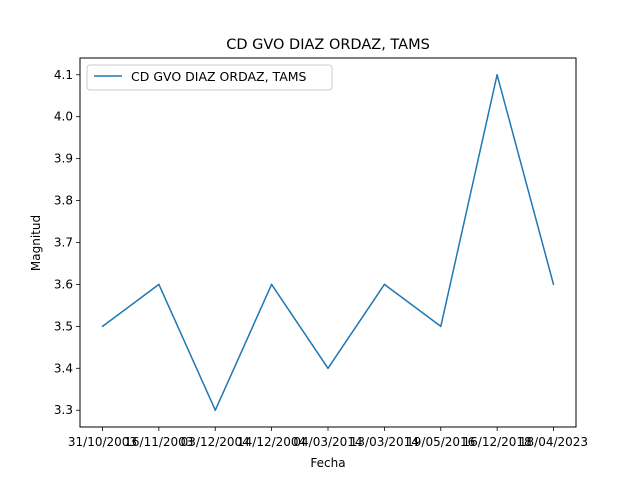 The width and height of the screenshot is (640, 480). What do you see at coordinates (63, 243) in the screenshot?
I see `y-tick-label: 3.7` at bounding box center [63, 243].